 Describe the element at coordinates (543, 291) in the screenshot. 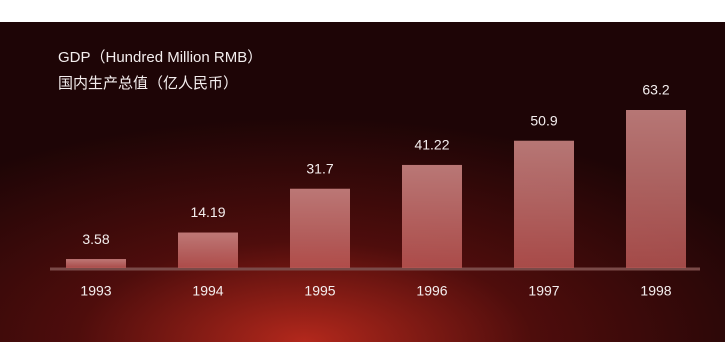

I see `x-tick-label: 1997` at that location.